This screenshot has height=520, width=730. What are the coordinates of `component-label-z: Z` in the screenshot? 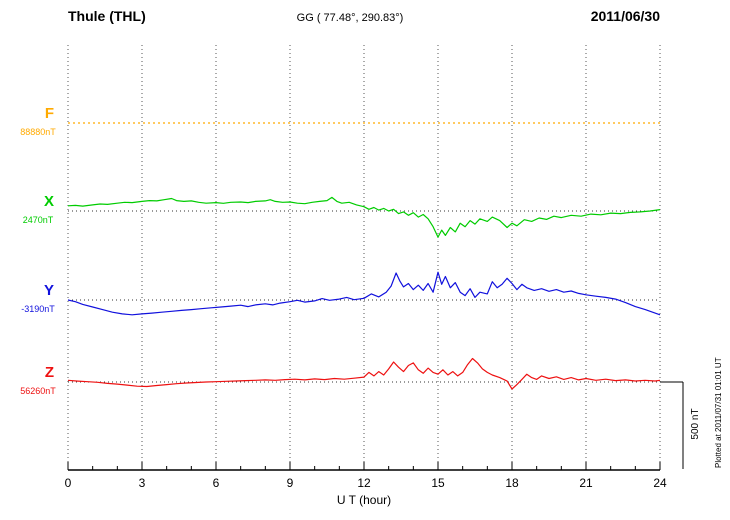 It's located at (49, 372).